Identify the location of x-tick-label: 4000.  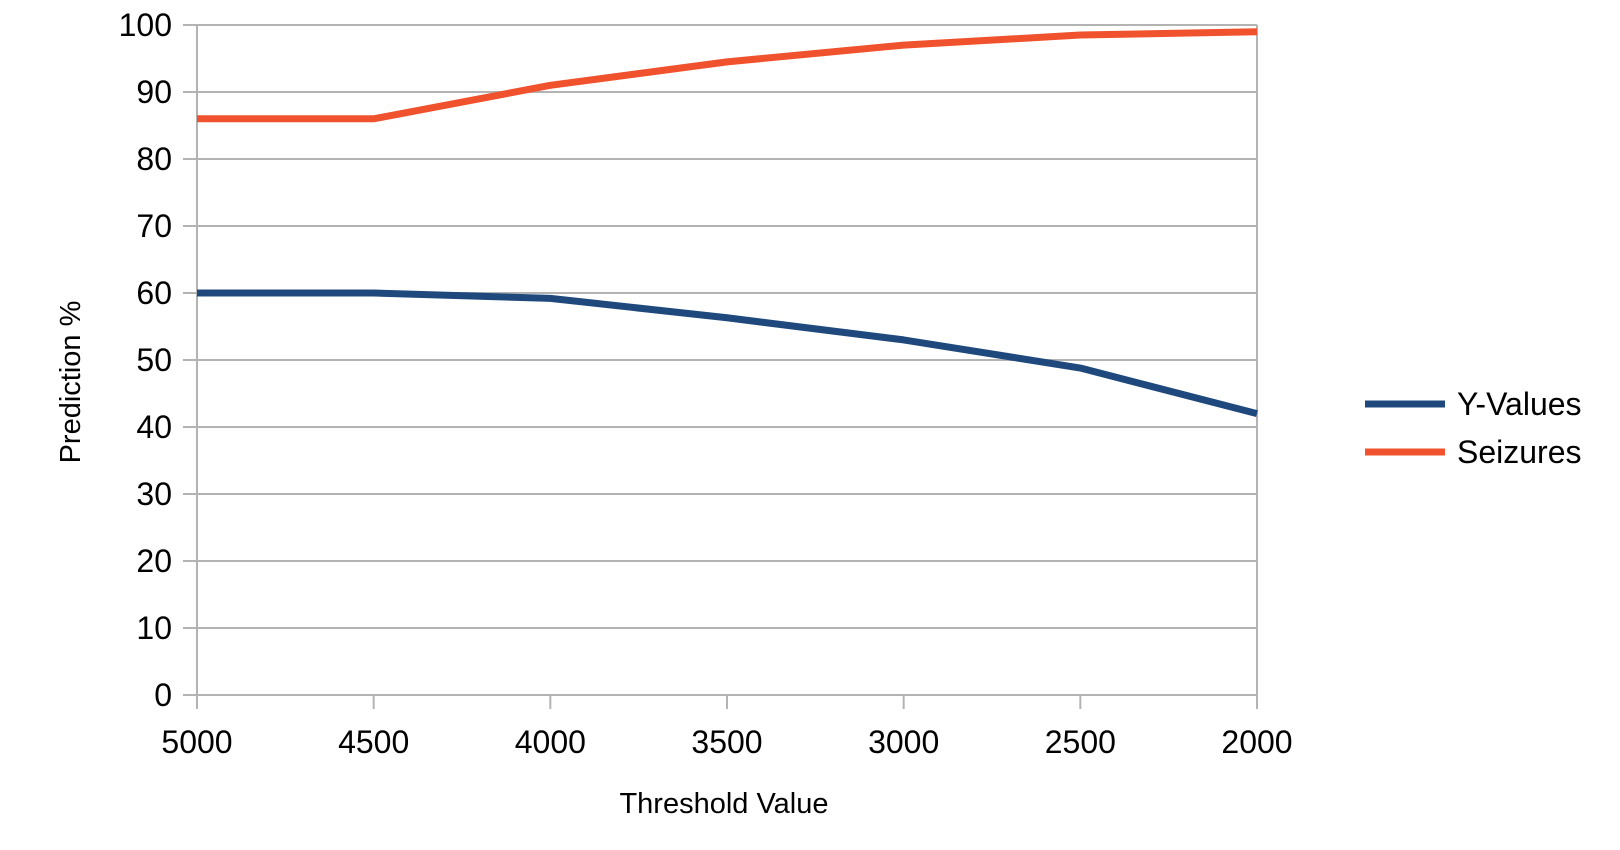
(550, 742).